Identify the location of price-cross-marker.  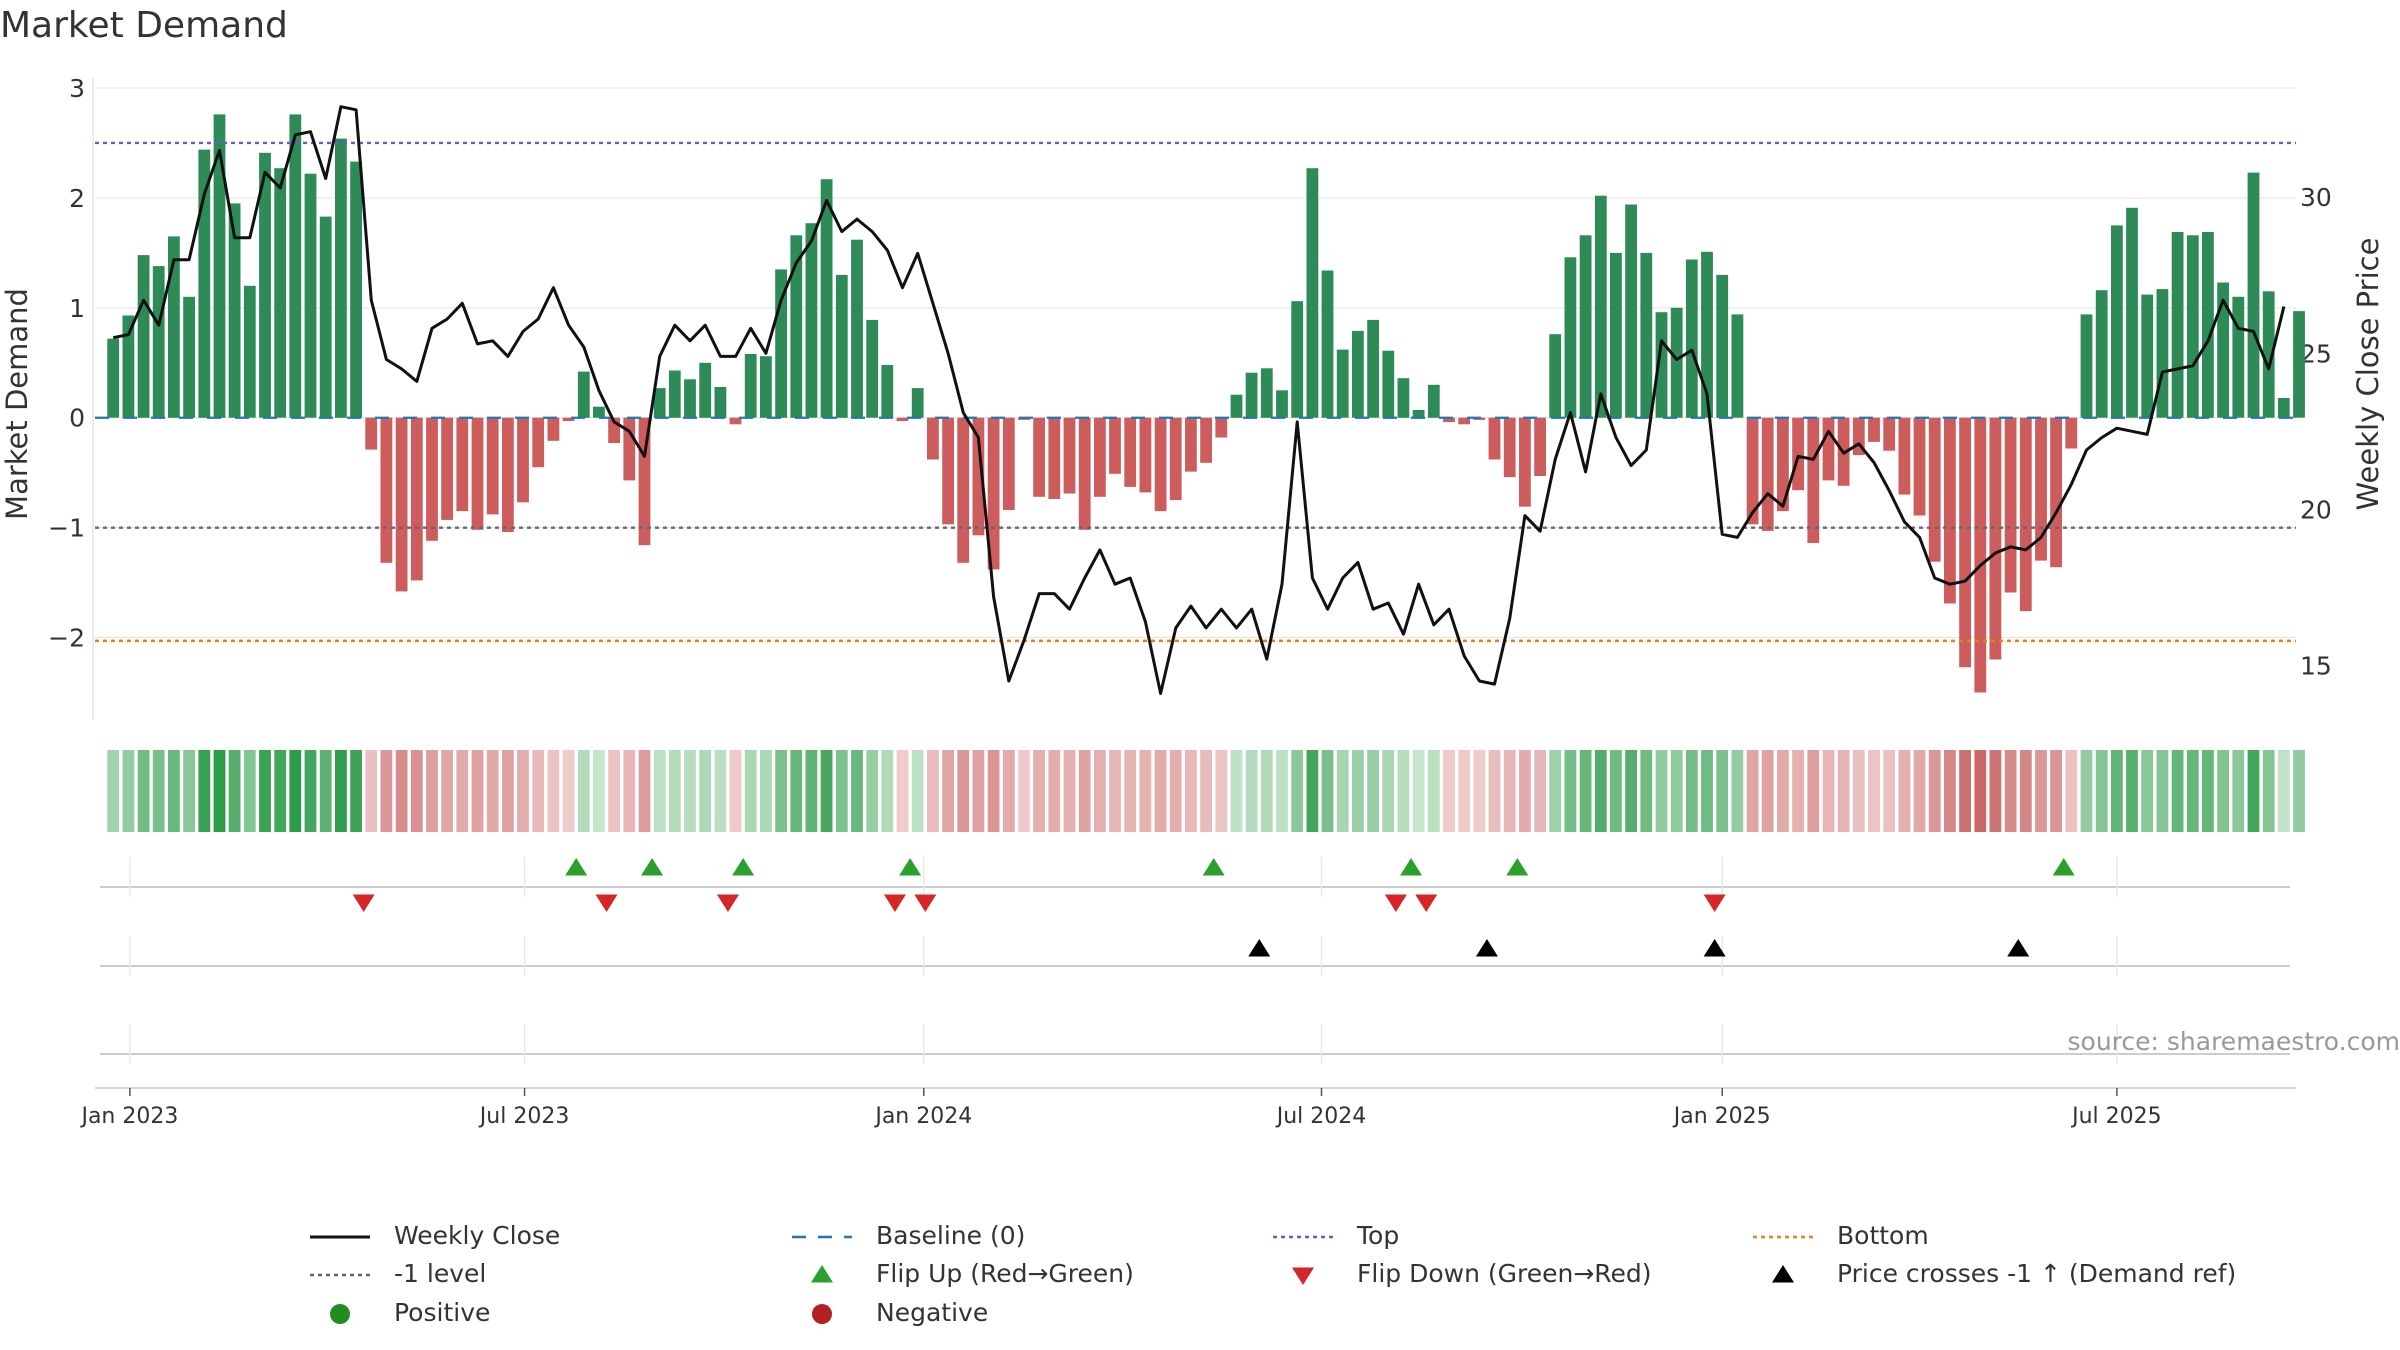
(1714, 948).